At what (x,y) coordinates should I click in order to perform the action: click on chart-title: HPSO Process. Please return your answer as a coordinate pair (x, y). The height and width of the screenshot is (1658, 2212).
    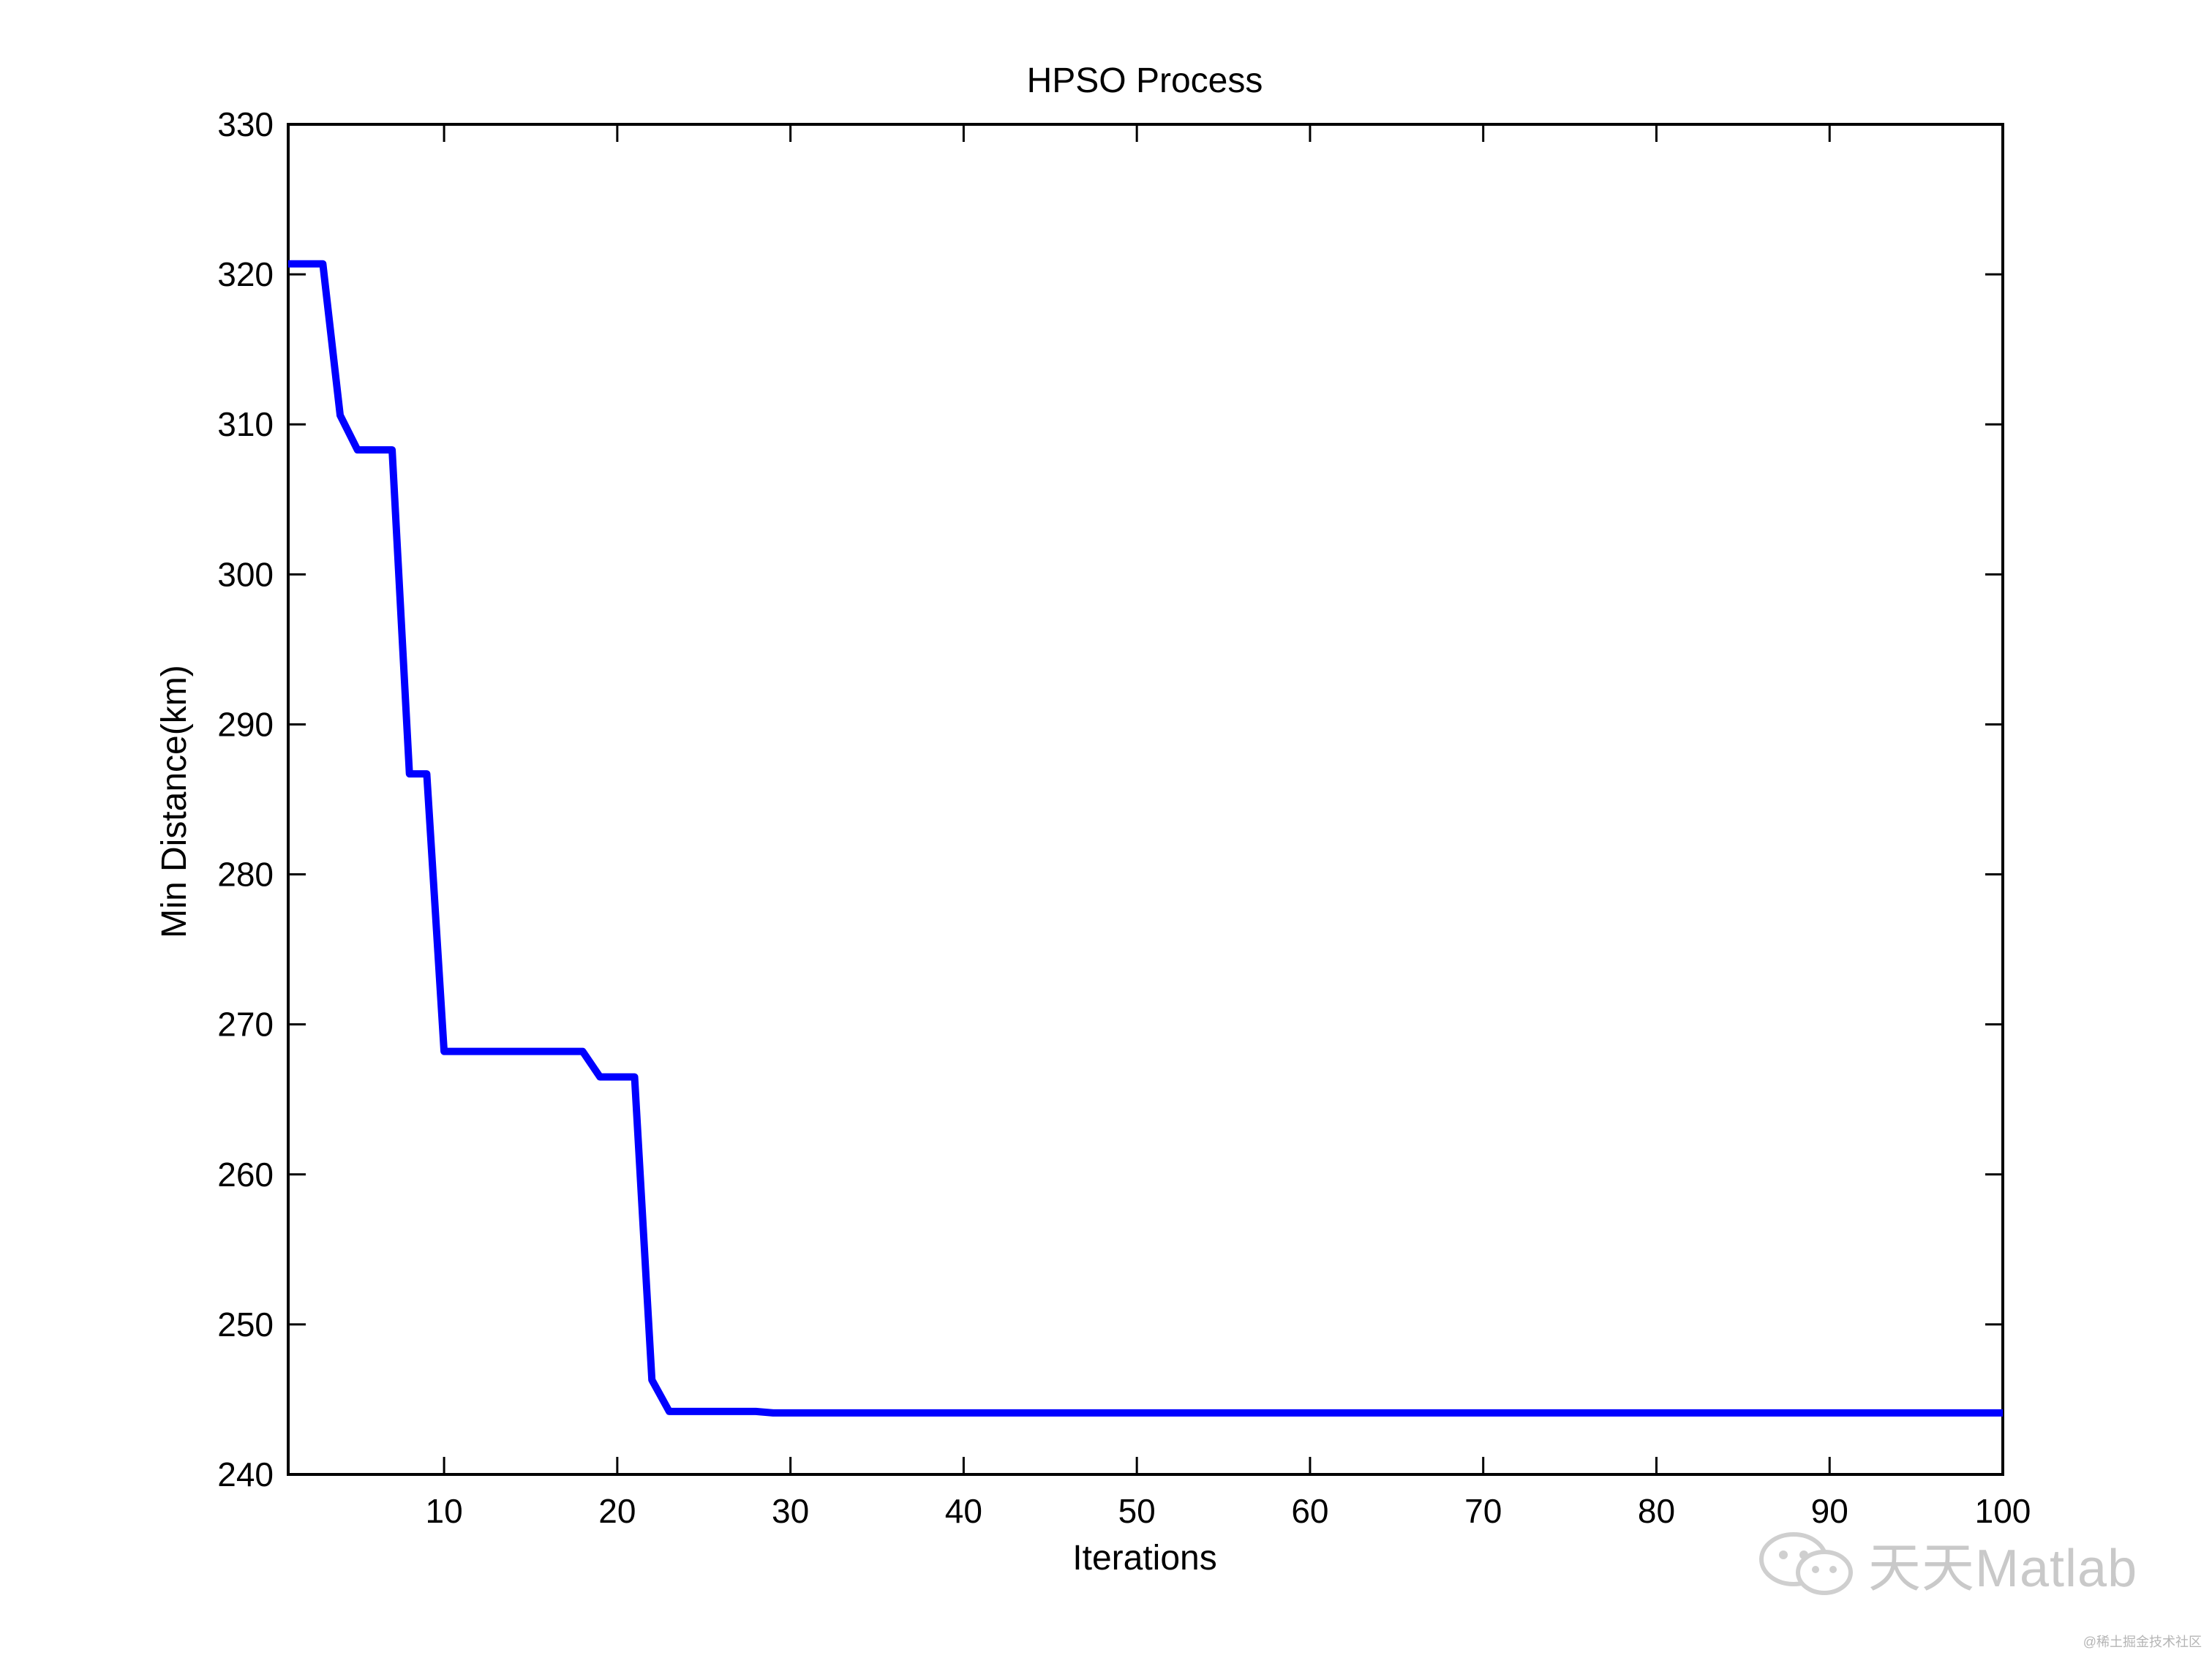
    Looking at the image, I should click on (1145, 80).